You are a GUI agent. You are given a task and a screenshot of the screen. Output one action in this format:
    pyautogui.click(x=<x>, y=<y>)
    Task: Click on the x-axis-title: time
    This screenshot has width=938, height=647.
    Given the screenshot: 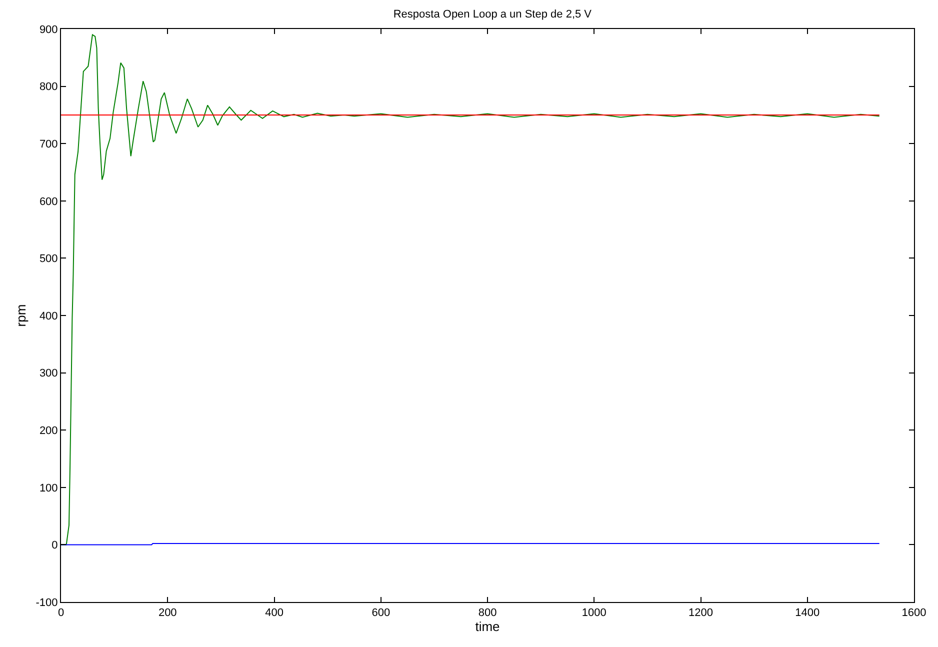 What is the action you would take?
    pyautogui.click(x=487, y=626)
    